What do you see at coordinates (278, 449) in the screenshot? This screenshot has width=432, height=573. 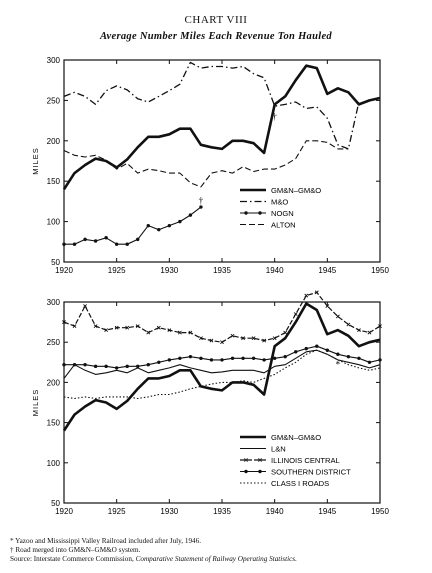 I see `legend-label: L&N` at bounding box center [278, 449].